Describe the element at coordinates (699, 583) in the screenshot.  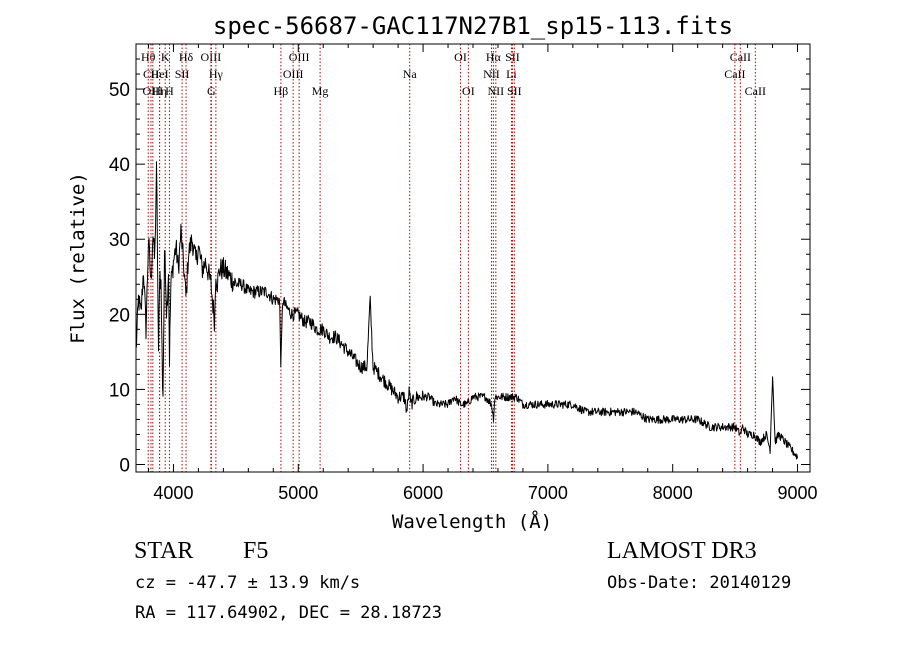
I see `obs-date: Obs-Date: 20140129` at that location.